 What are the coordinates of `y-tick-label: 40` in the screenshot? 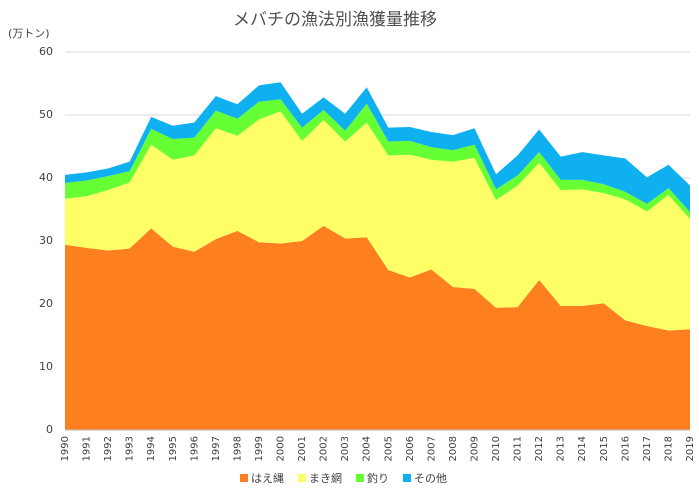 It's located at (46, 177).